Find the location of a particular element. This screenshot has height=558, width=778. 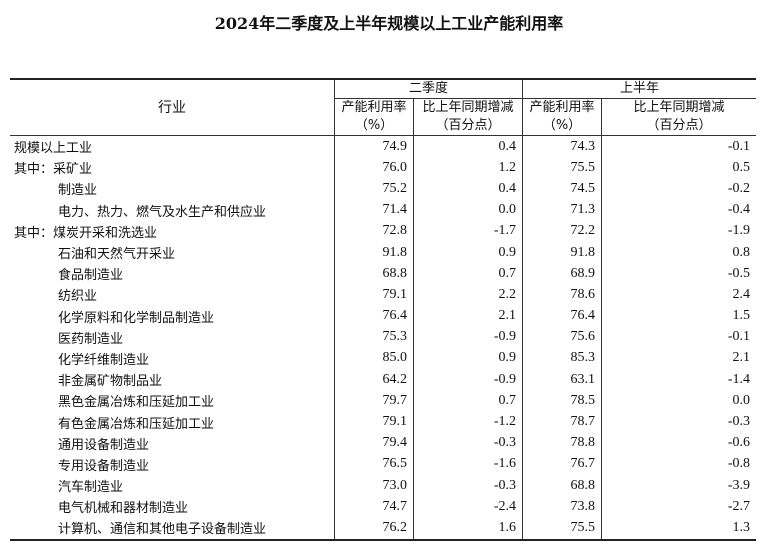

table-row: 化学原料和化学制品制造业 76.4 2.1 76.4 1.5 is located at coordinates (383, 316).